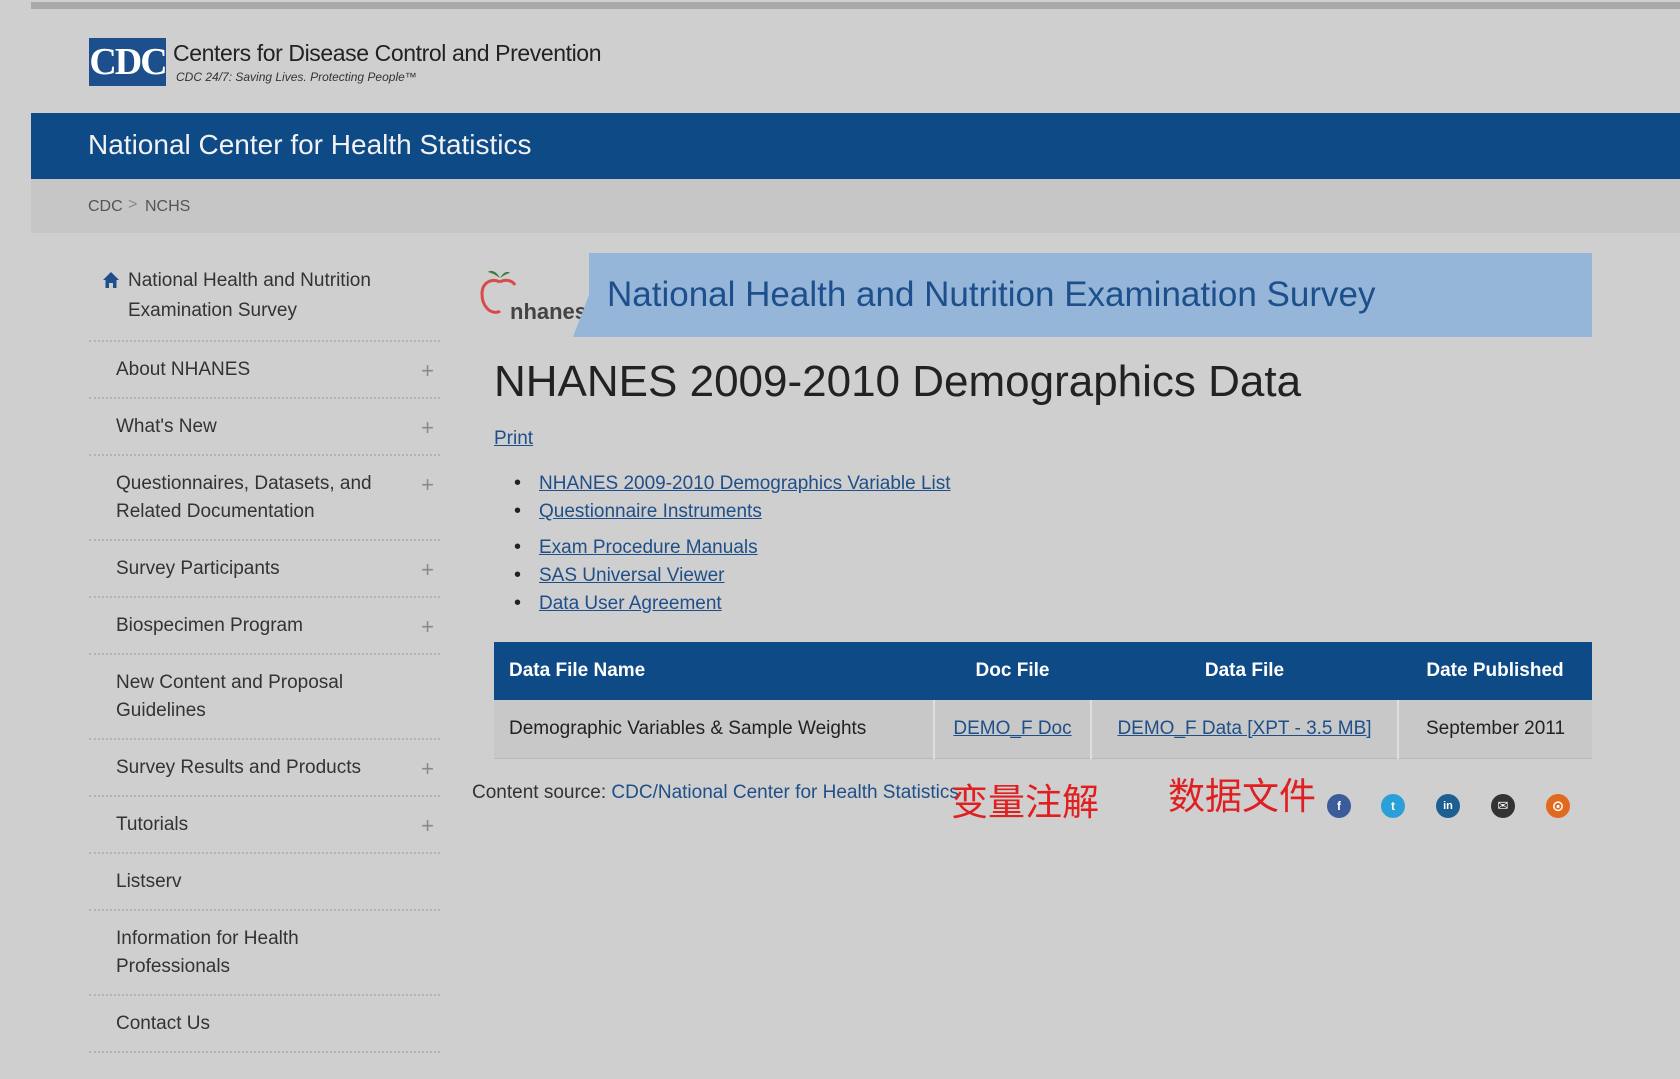  I want to click on list-item: SAS Universal Viewer, so click(731, 575).